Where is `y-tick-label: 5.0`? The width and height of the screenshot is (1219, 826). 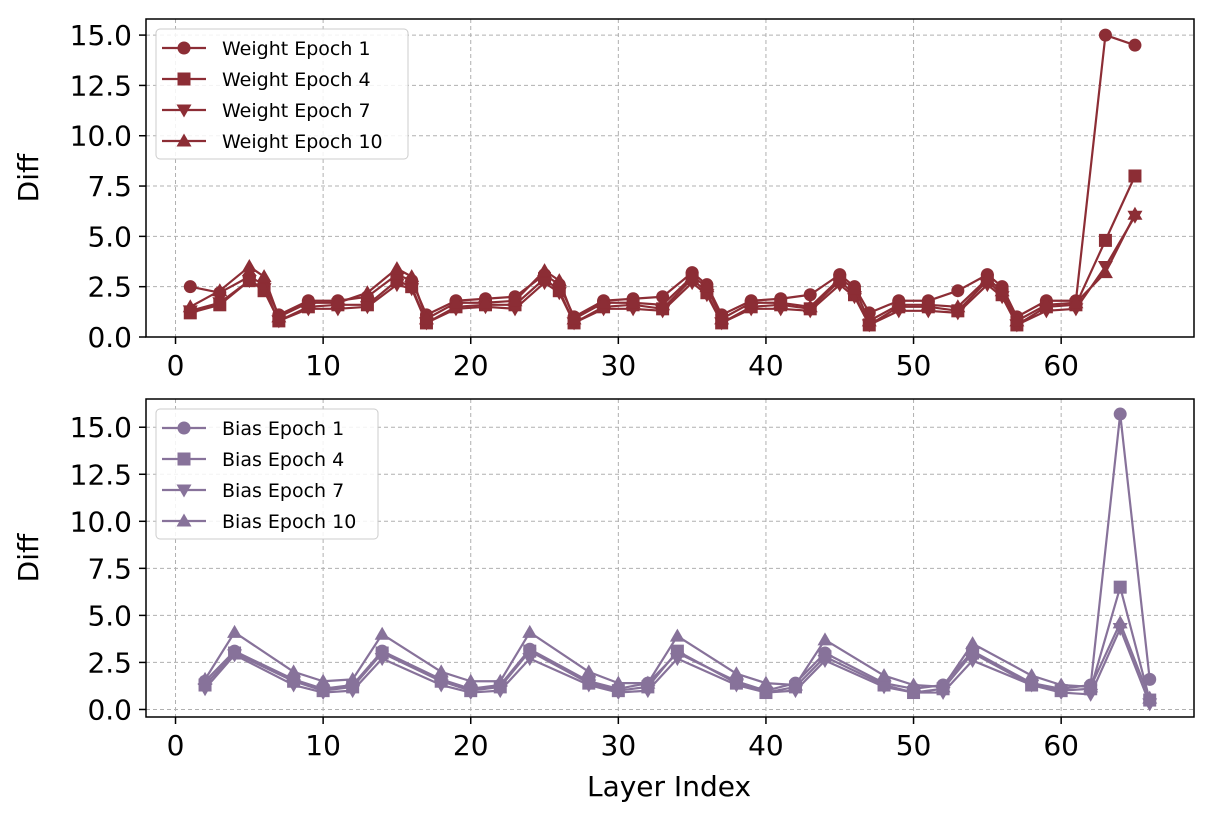 y-tick-label: 5.0 is located at coordinates (109, 236).